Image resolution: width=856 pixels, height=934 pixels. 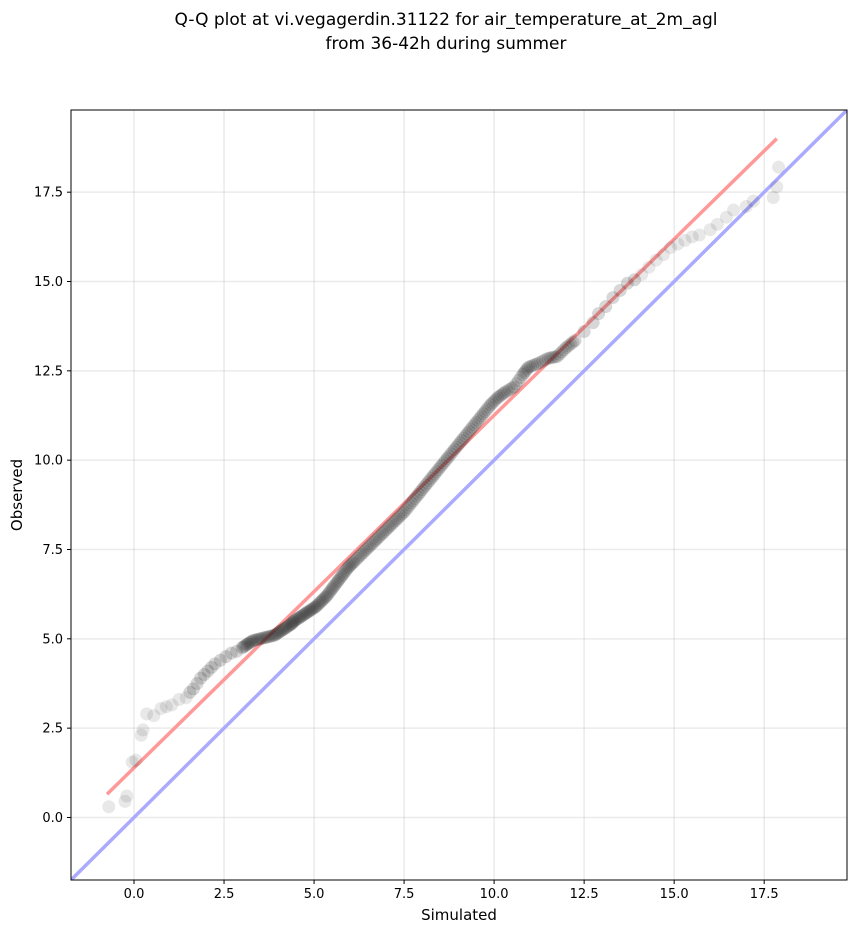 What do you see at coordinates (674, 894) in the screenshot?
I see `x-tick-label: 15.0` at bounding box center [674, 894].